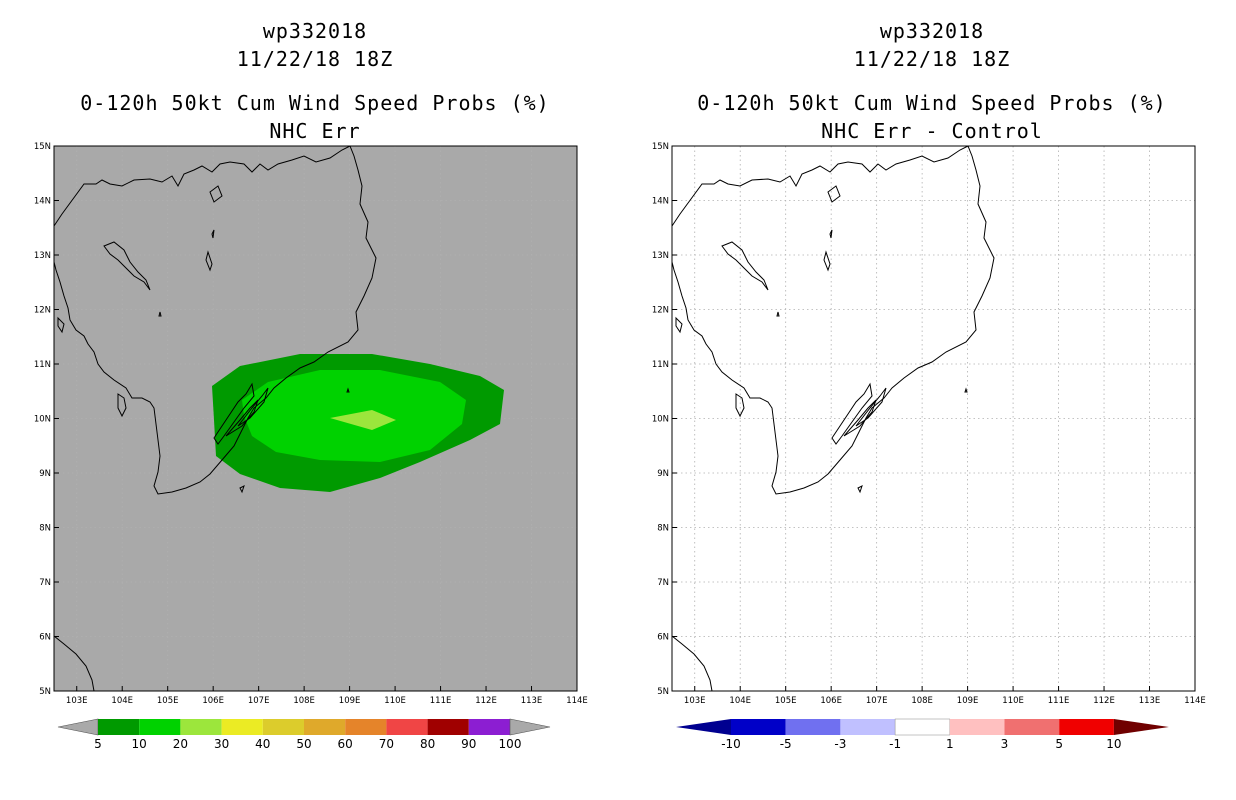  Describe the element at coordinates (45, 638) in the screenshot. I see `left-lat-tick-label: 6N` at that location.